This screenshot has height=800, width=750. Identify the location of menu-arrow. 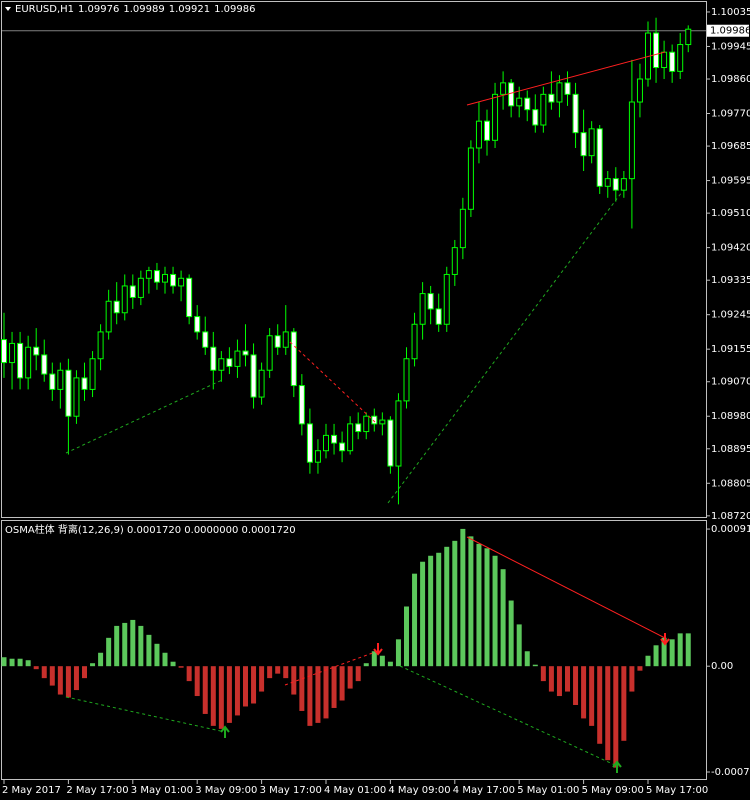
(8, 9).